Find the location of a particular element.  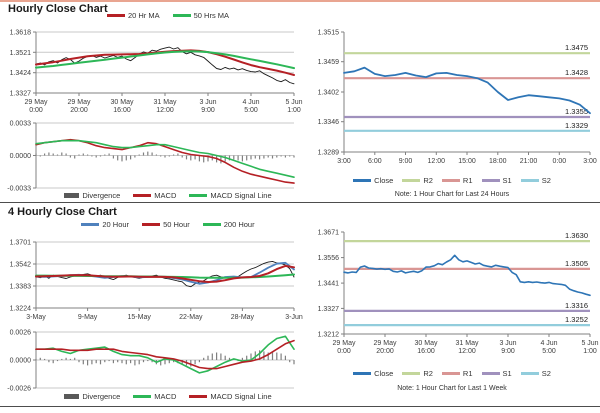

svg-text: 1.3383 is located at coordinates (21, 287).